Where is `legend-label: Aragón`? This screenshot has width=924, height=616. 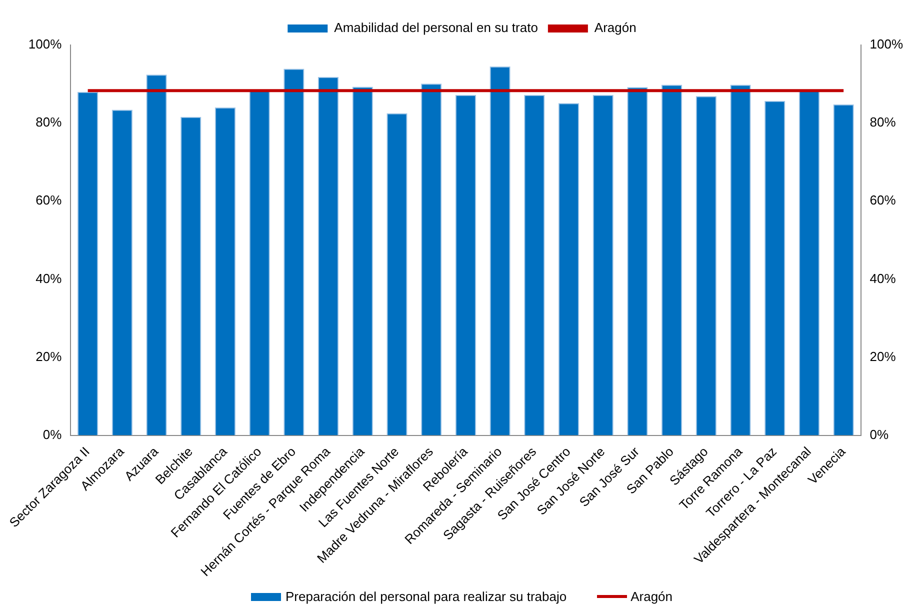
legend-label: Aragón is located at coordinates (615, 28).